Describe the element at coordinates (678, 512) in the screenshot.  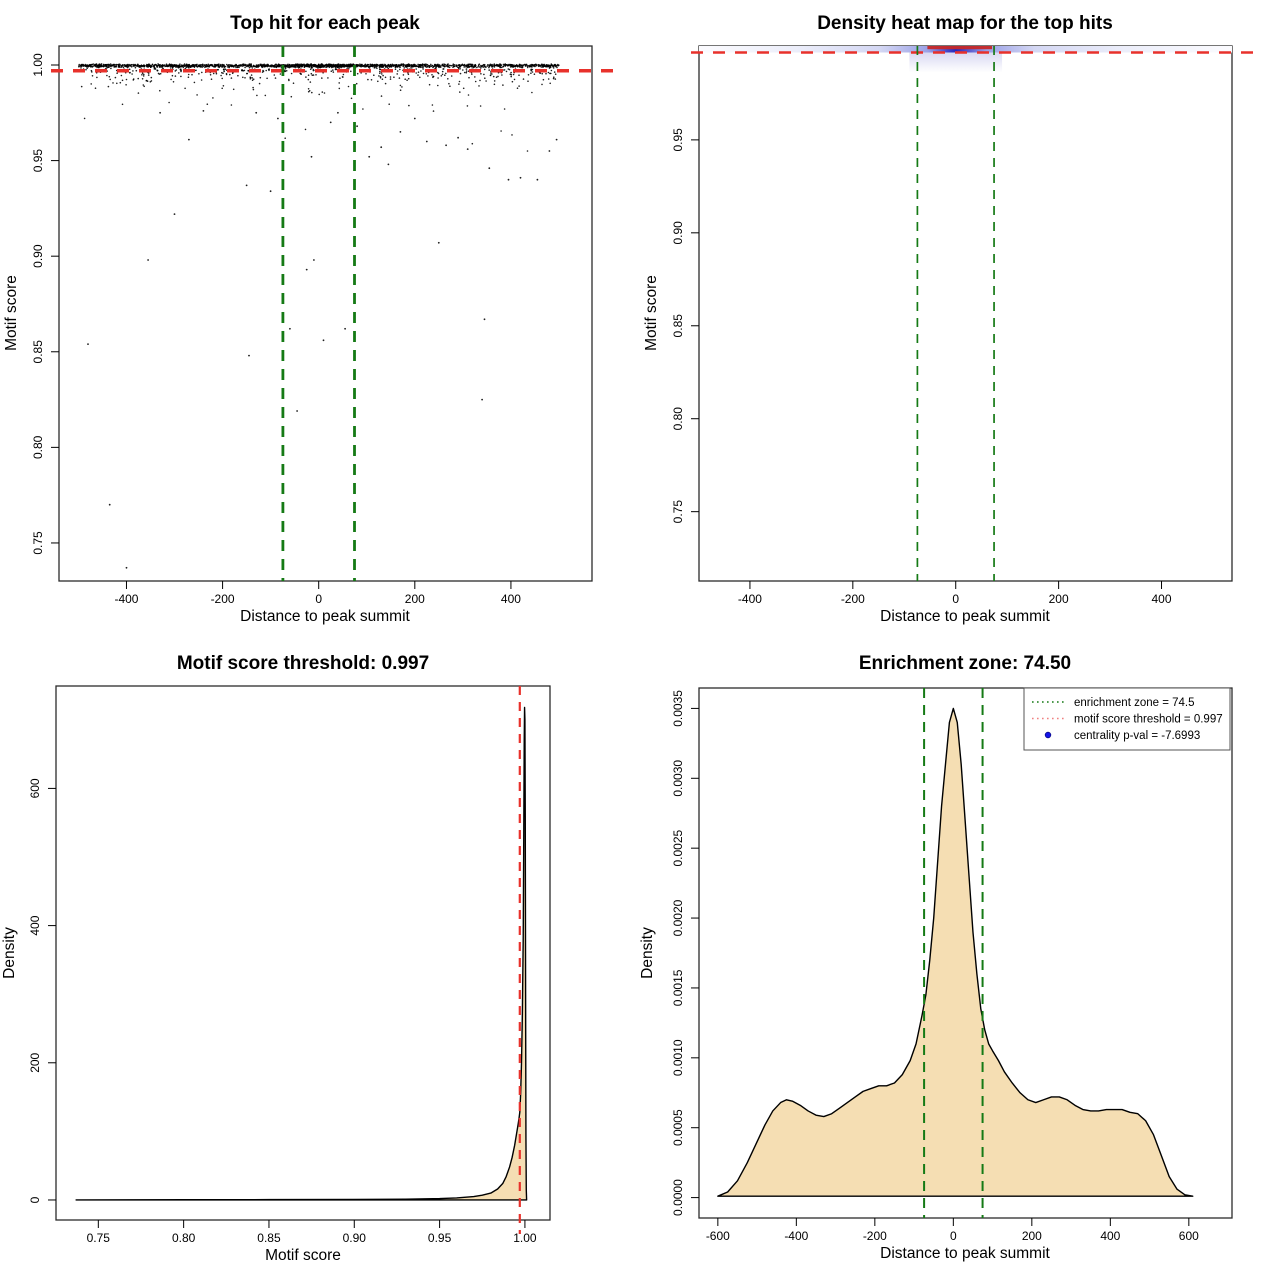
I see `y-axis-tick-label: 0.75` at that location.